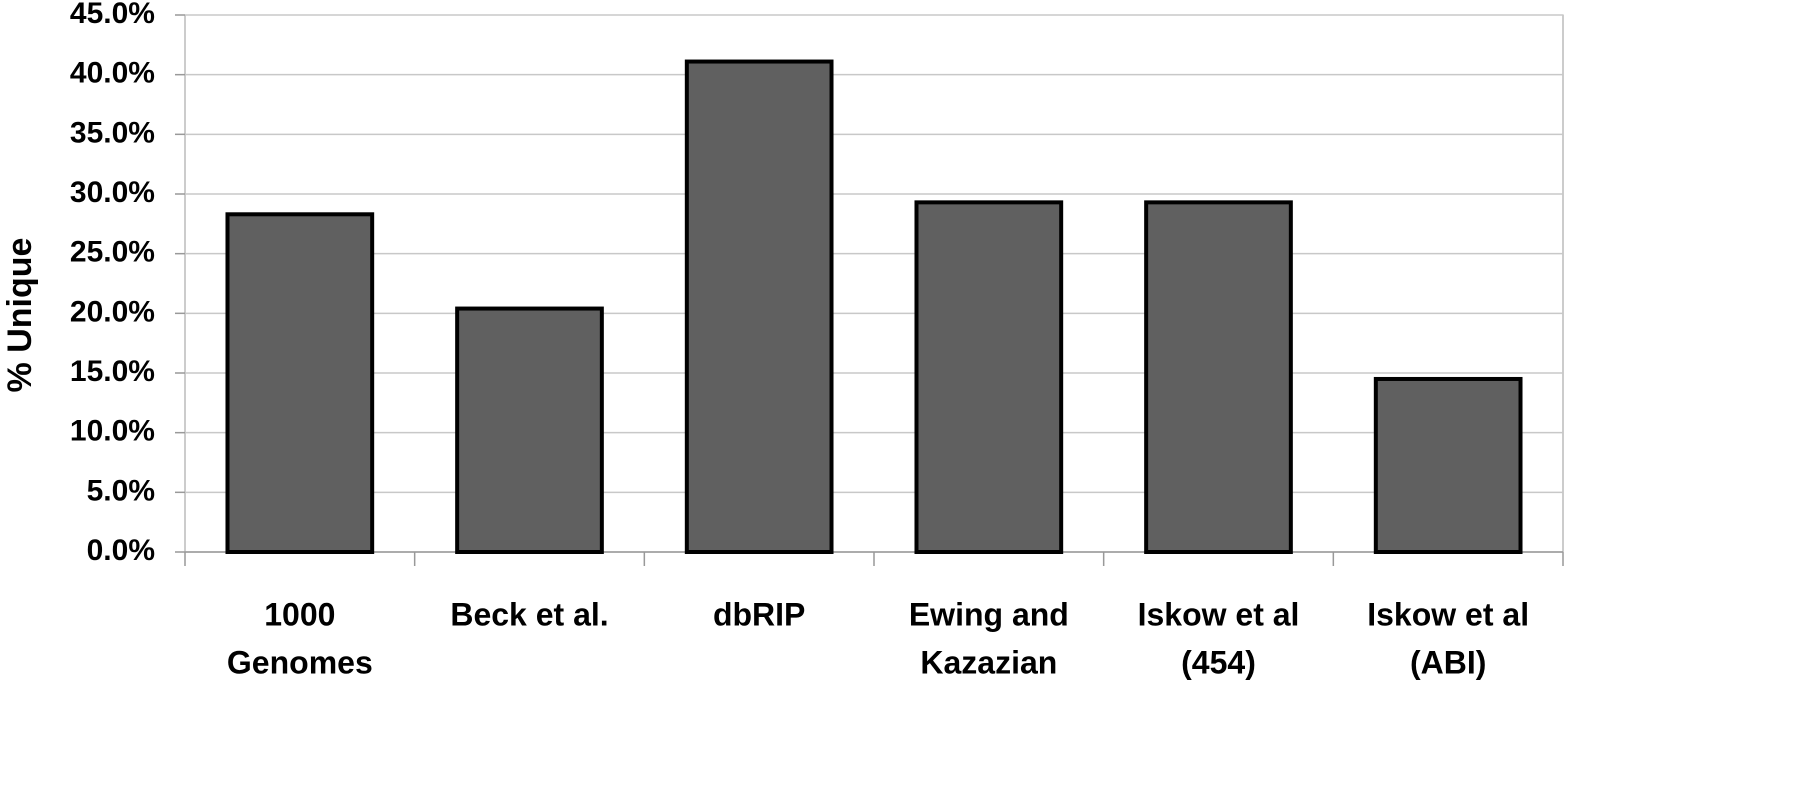  I want to click on x-tick-label: (454), so click(1218, 662).